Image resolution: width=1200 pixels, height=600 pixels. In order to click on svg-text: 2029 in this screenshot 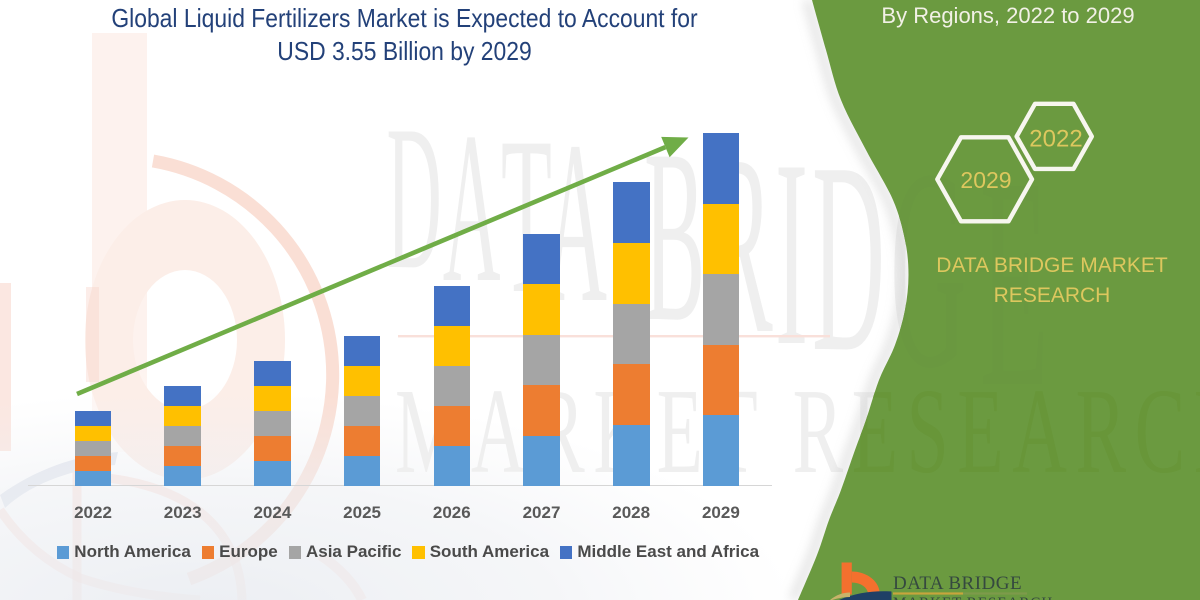, I will do `click(985, 180)`.